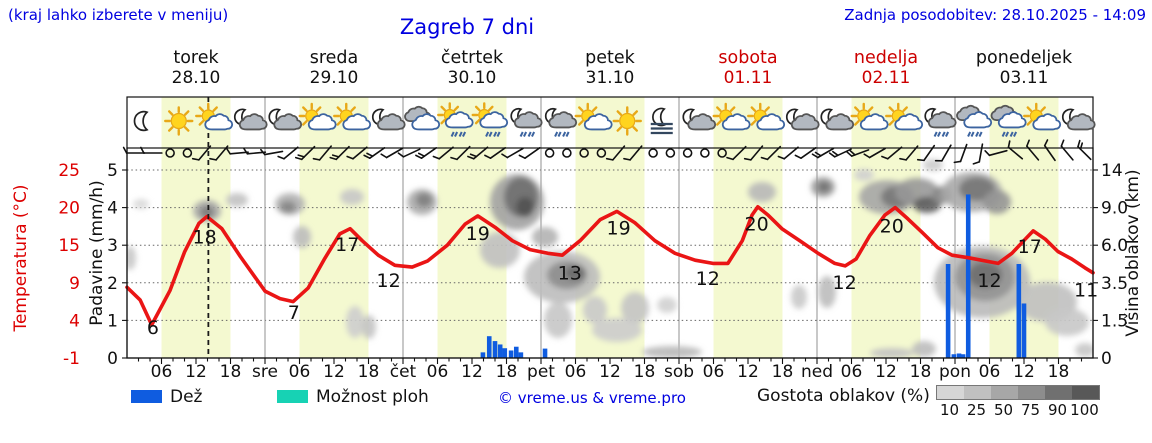  I want to click on cloud-height-tick-label: 14, so click(1112, 171).